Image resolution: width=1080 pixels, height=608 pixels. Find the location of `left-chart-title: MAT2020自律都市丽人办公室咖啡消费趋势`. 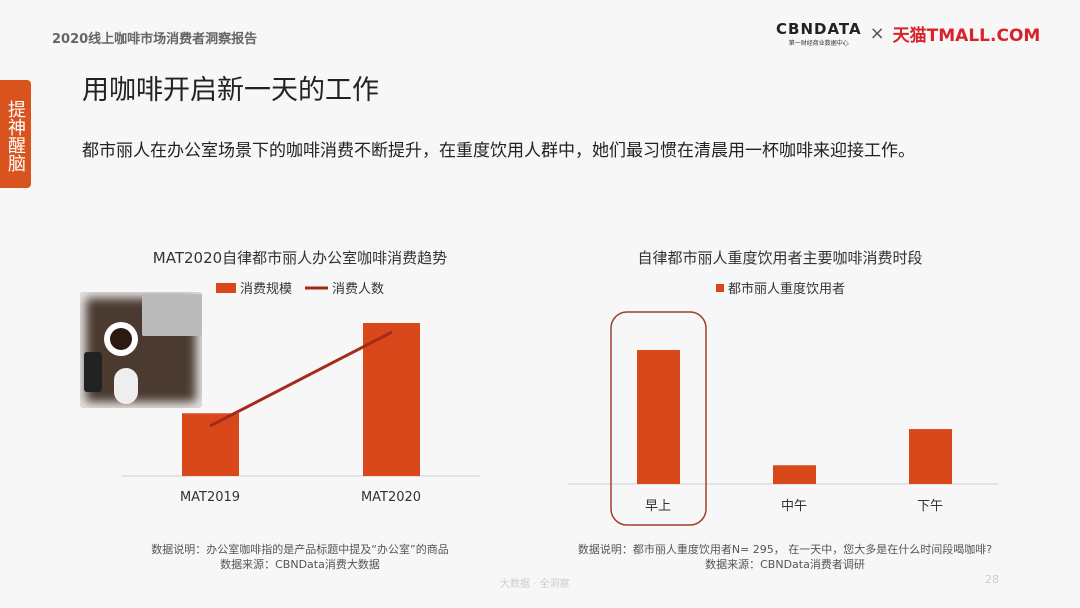

left-chart-title: MAT2020自律都市丽人办公室咖啡消费趋势 is located at coordinates (300, 258).